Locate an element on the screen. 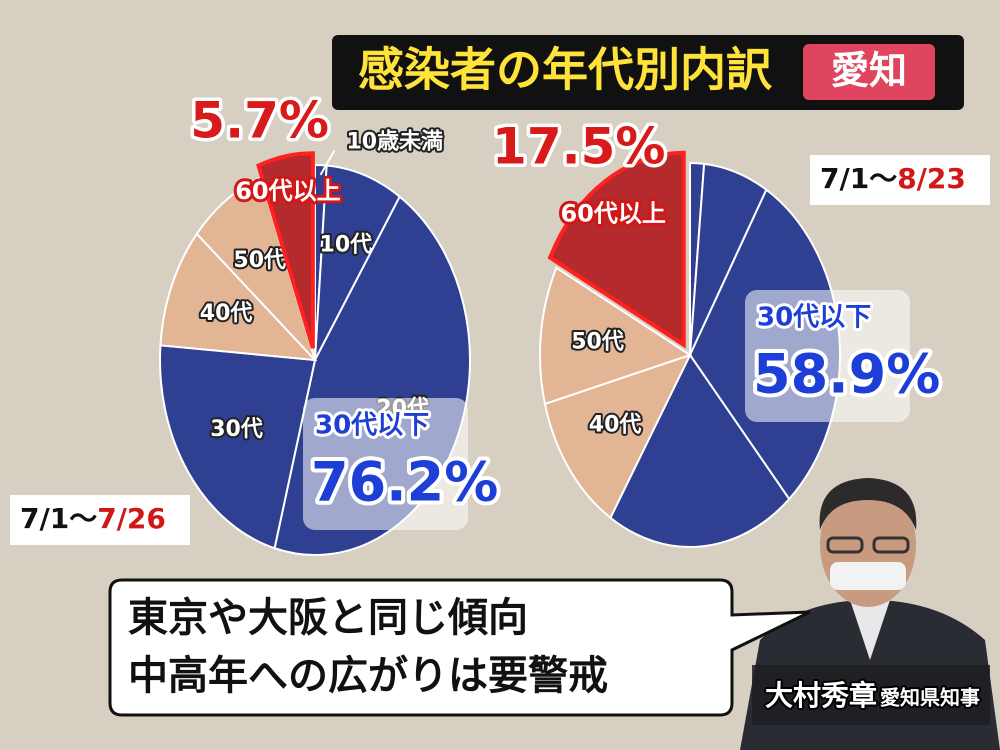 Image resolution: width=1000 pixels, height=750 pixels. slice-label: 10代 is located at coordinates (346, 244).